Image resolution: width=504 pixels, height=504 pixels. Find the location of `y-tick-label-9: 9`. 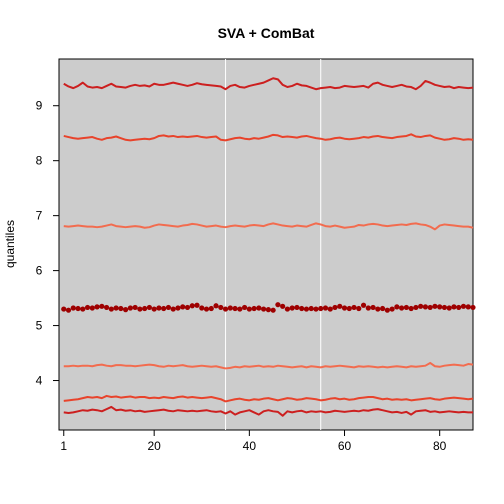

y-tick-label-9: 9 is located at coordinates (39, 106).